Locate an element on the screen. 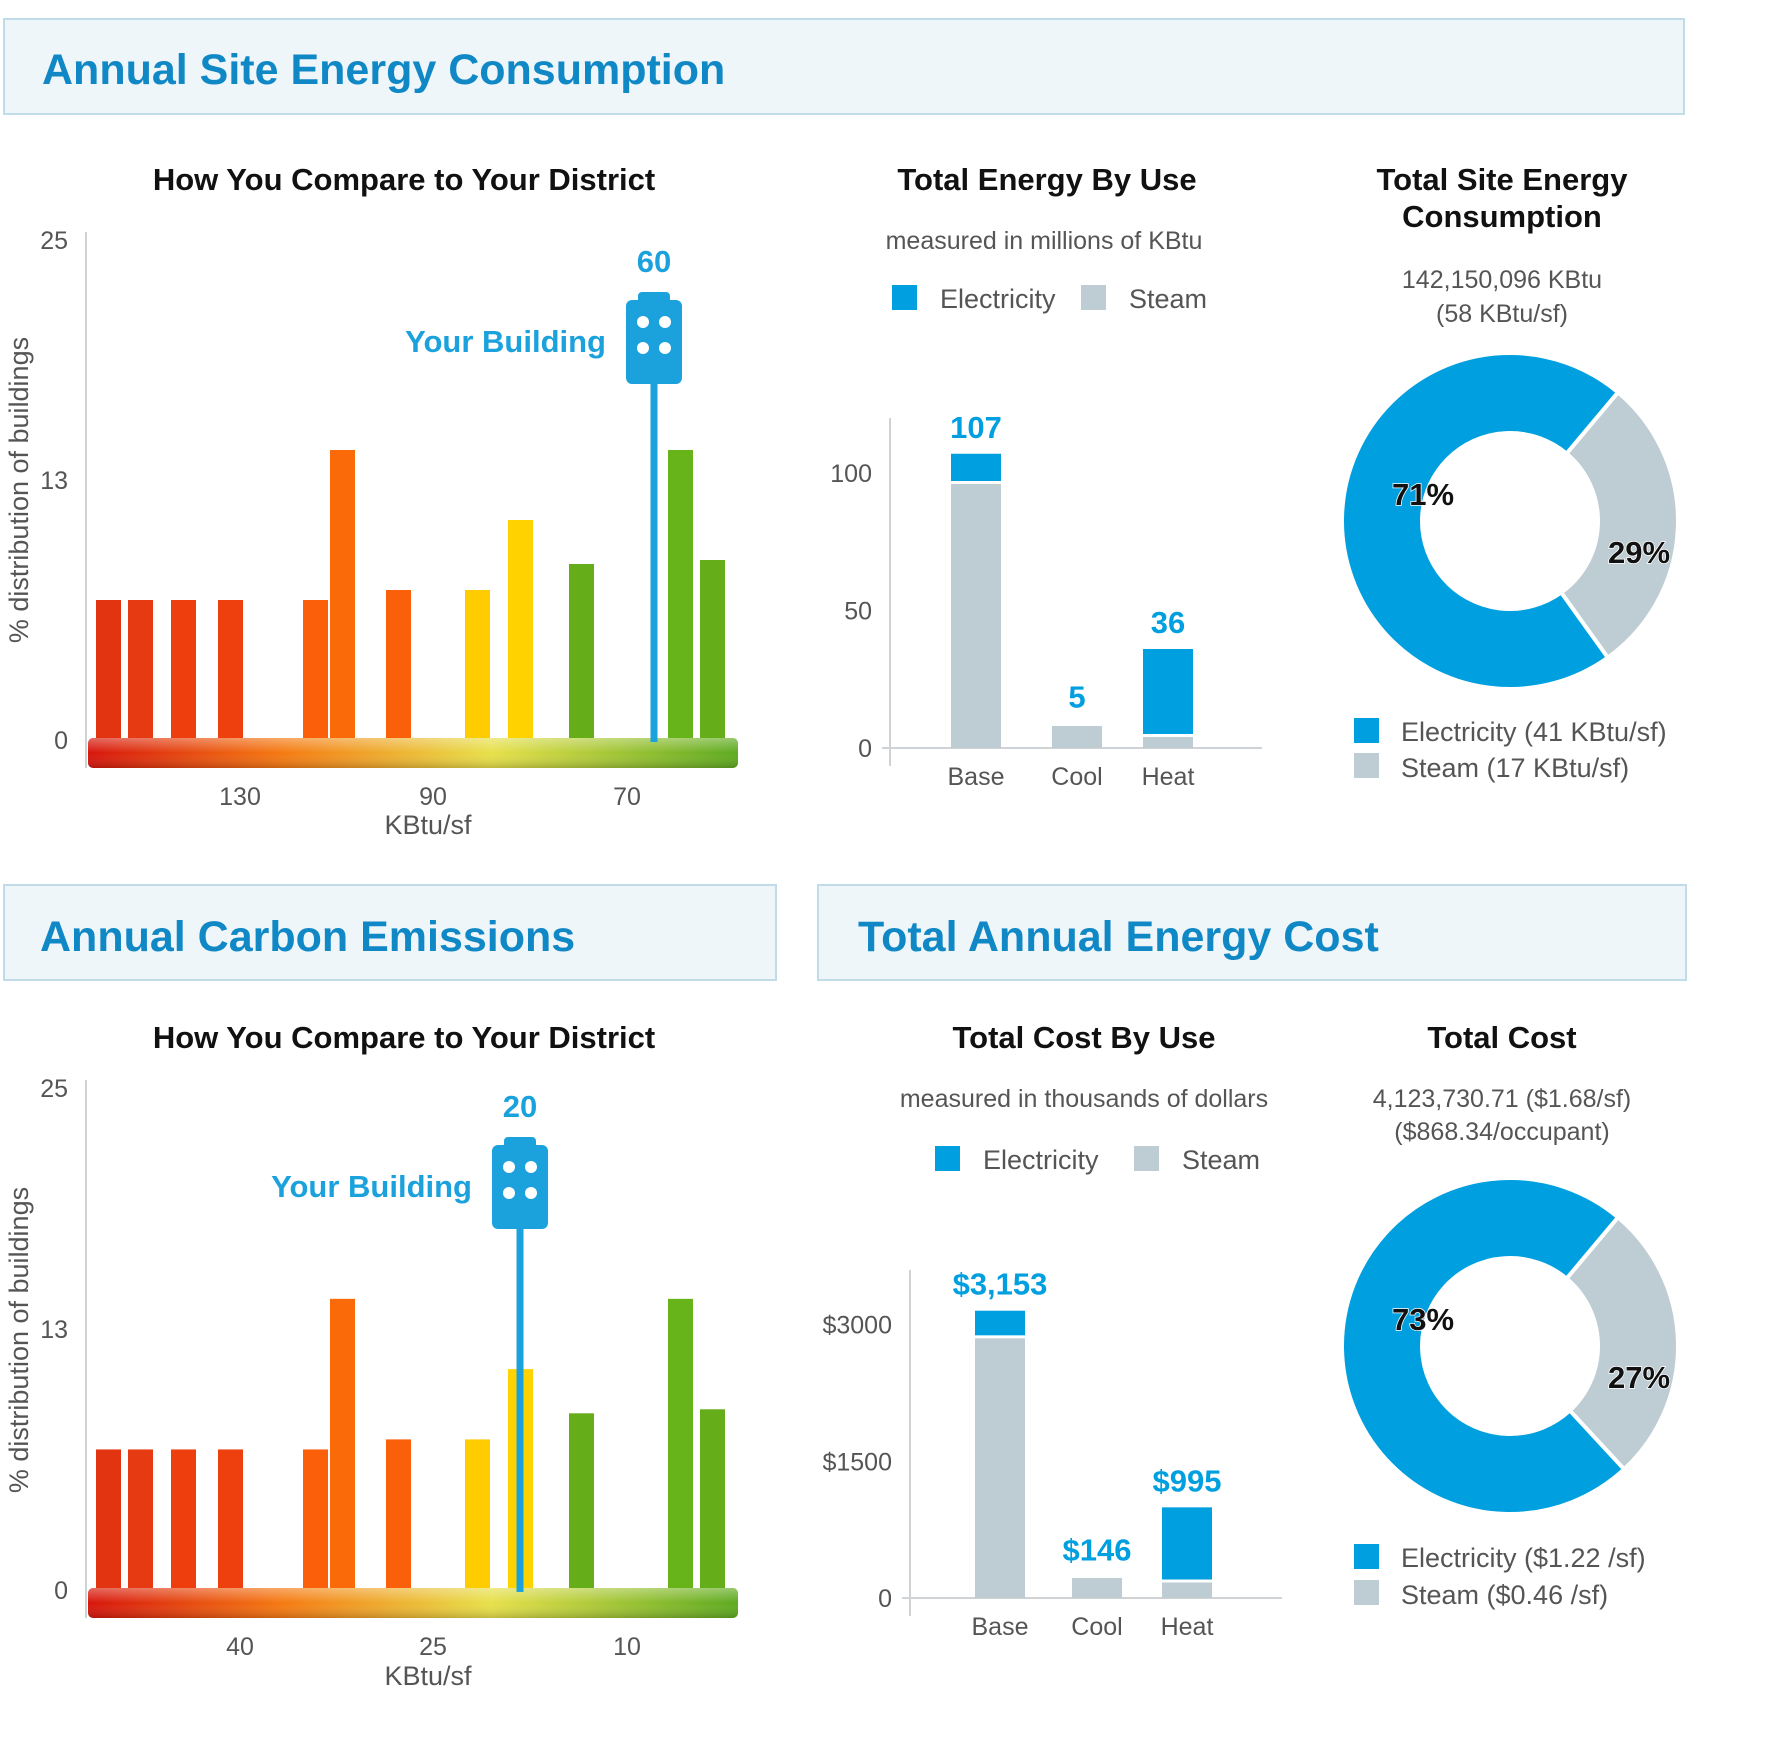 The height and width of the screenshot is (1762, 1791). x-tick-label: 25 is located at coordinates (433, 1647).